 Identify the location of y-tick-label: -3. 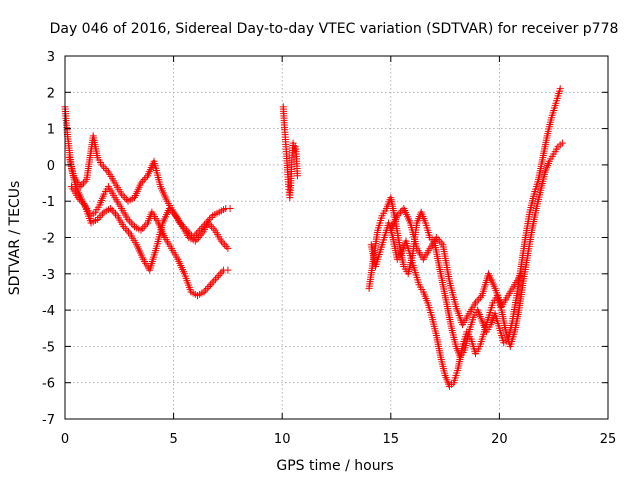
(48, 275).